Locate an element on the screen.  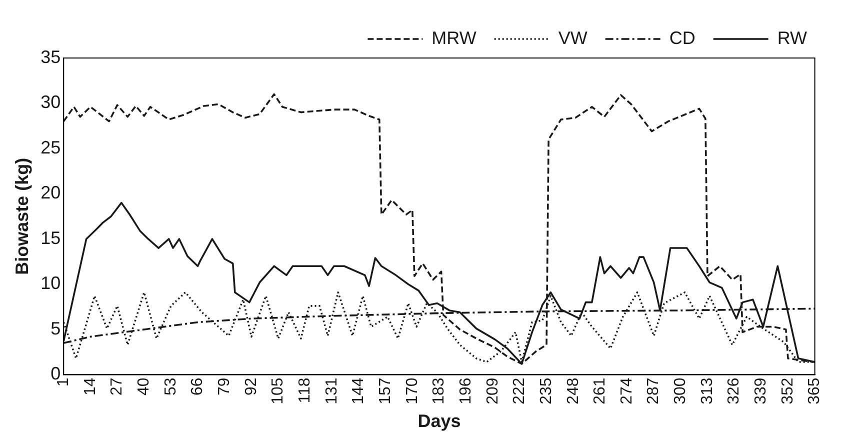
x-tick-label: 131 is located at coordinates (331, 391).